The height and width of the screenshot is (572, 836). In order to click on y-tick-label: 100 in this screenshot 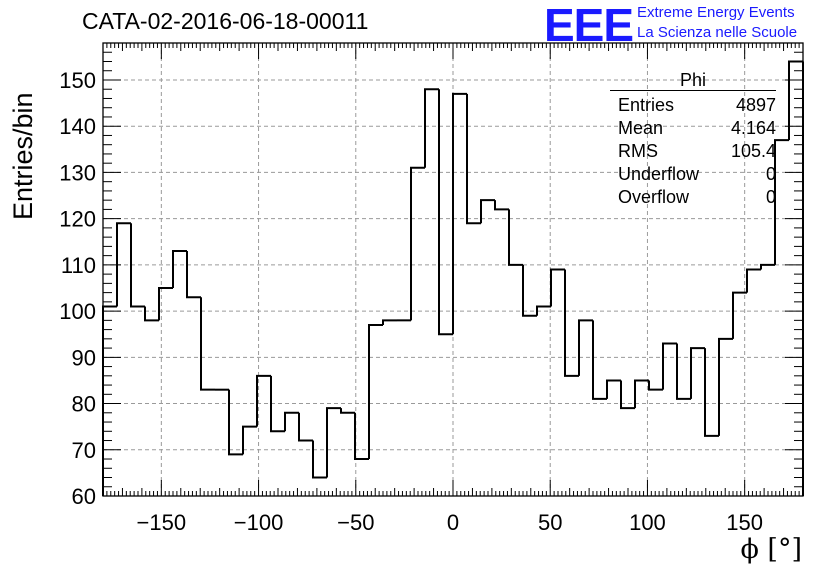, I will do `click(77, 311)`.